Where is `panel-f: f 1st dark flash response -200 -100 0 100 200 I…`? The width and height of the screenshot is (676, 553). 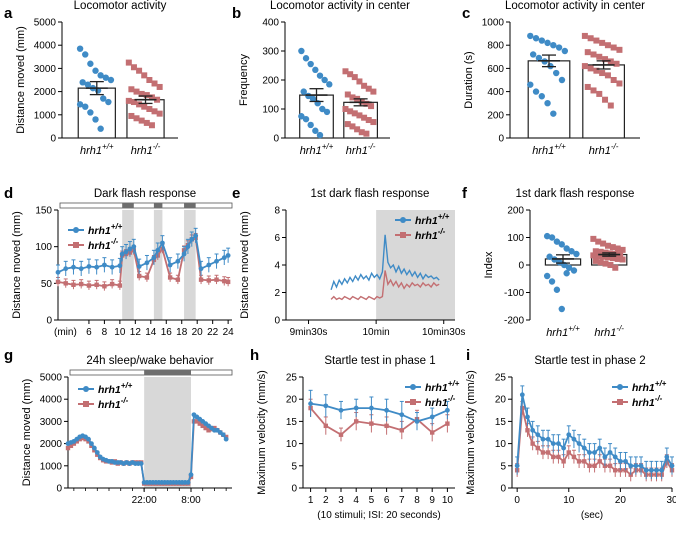 panel-f: f 1st dark flash response -200 -100 0 100 200 I… is located at coordinates (548, 262).